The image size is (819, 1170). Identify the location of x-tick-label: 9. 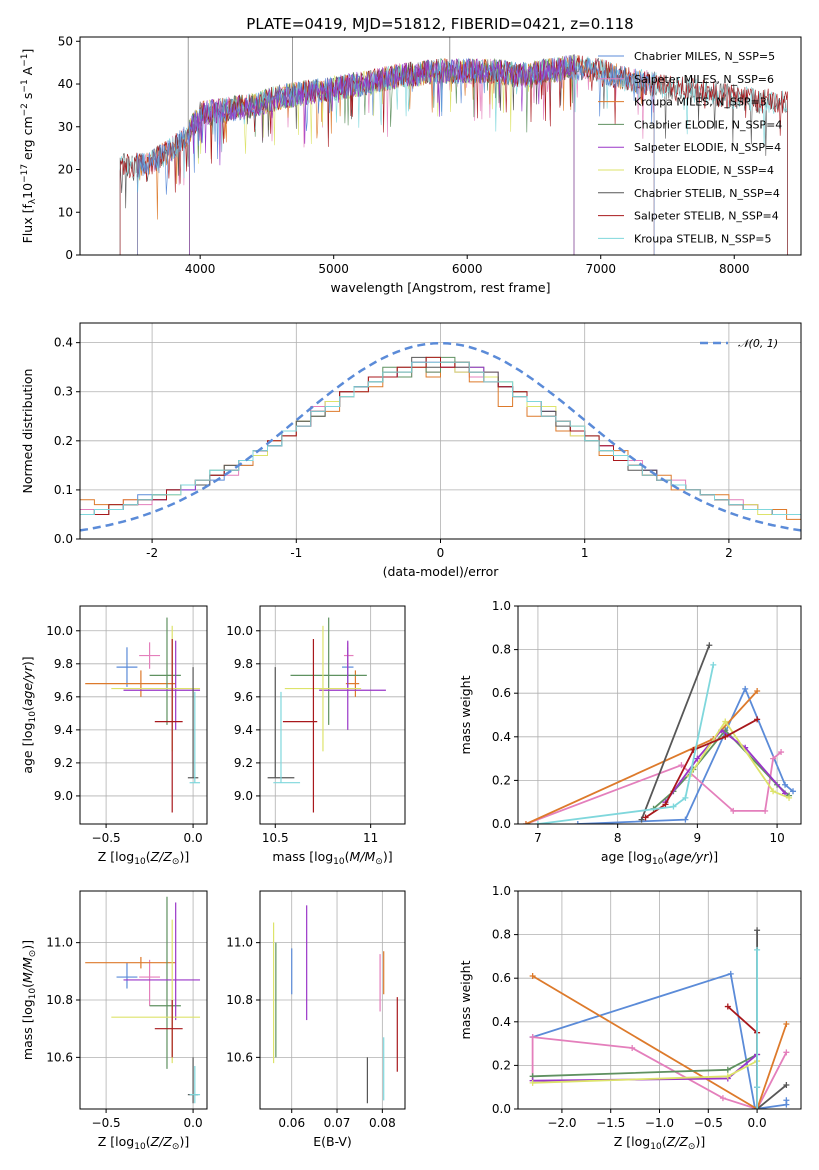
(698, 838).